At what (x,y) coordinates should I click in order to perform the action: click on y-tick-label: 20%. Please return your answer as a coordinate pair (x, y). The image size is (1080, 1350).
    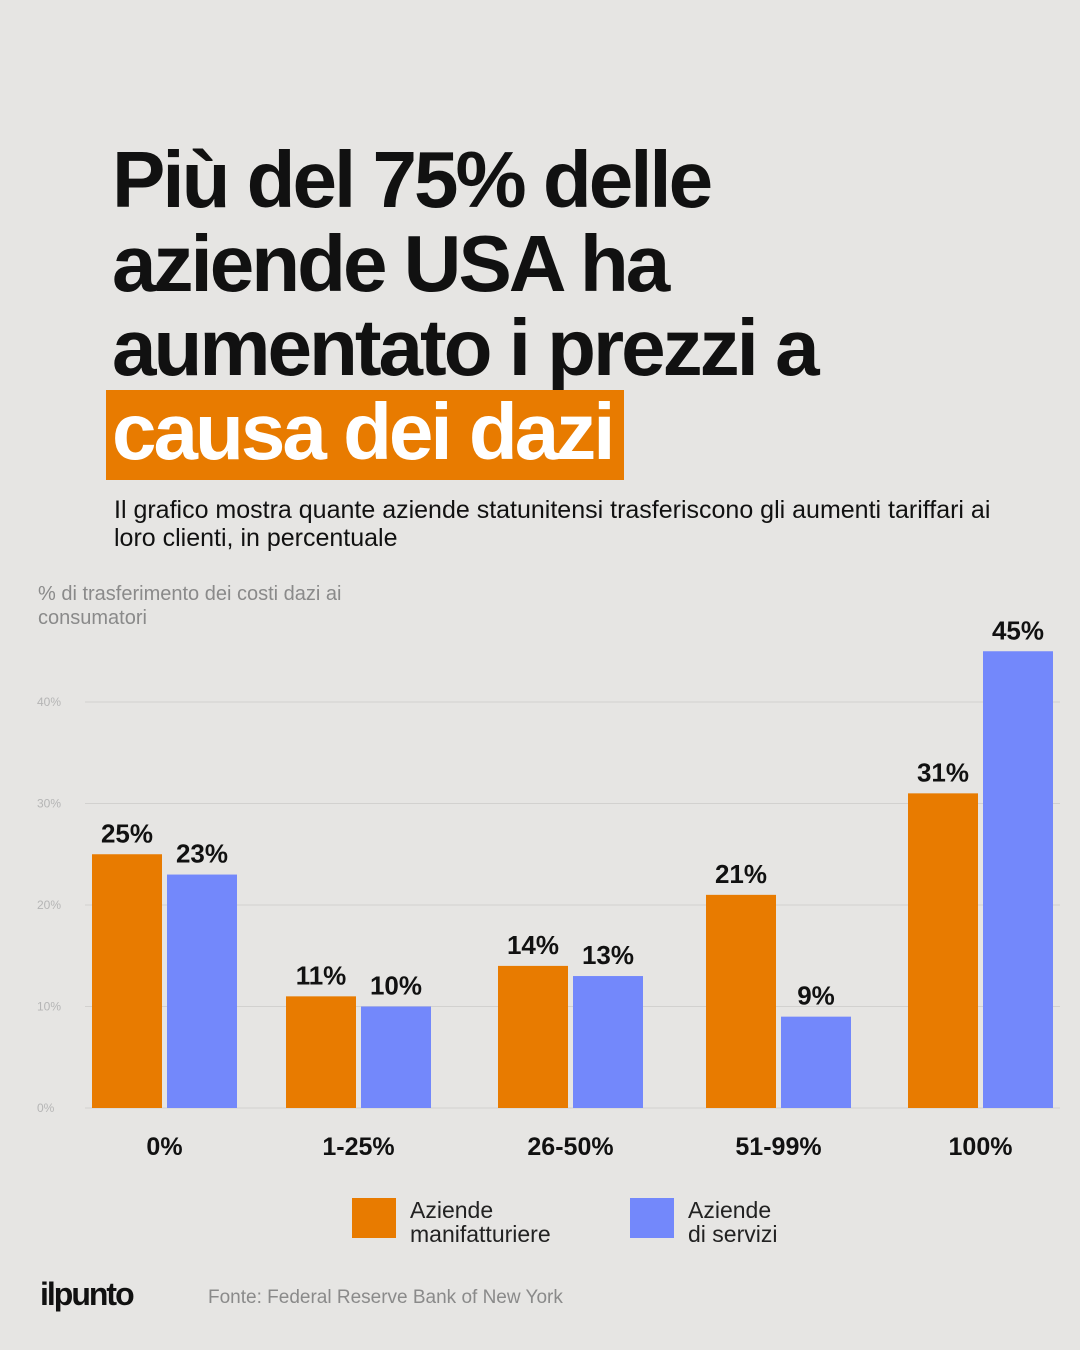
    Looking at the image, I should click on (49, 905).